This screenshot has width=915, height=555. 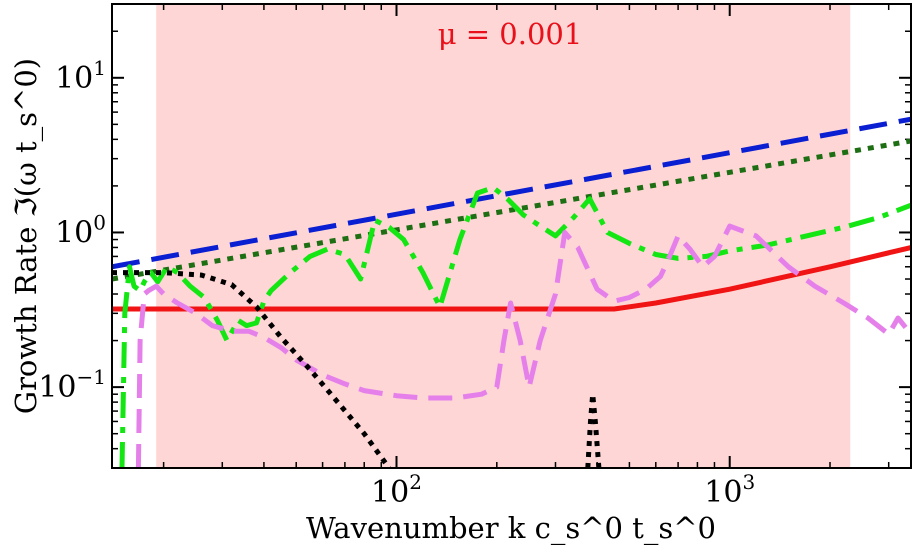 What do you see at coordinates (80, 76) in the screenshot?
I see `y-tick-label: 10¹` at bounding box center [80, 76].